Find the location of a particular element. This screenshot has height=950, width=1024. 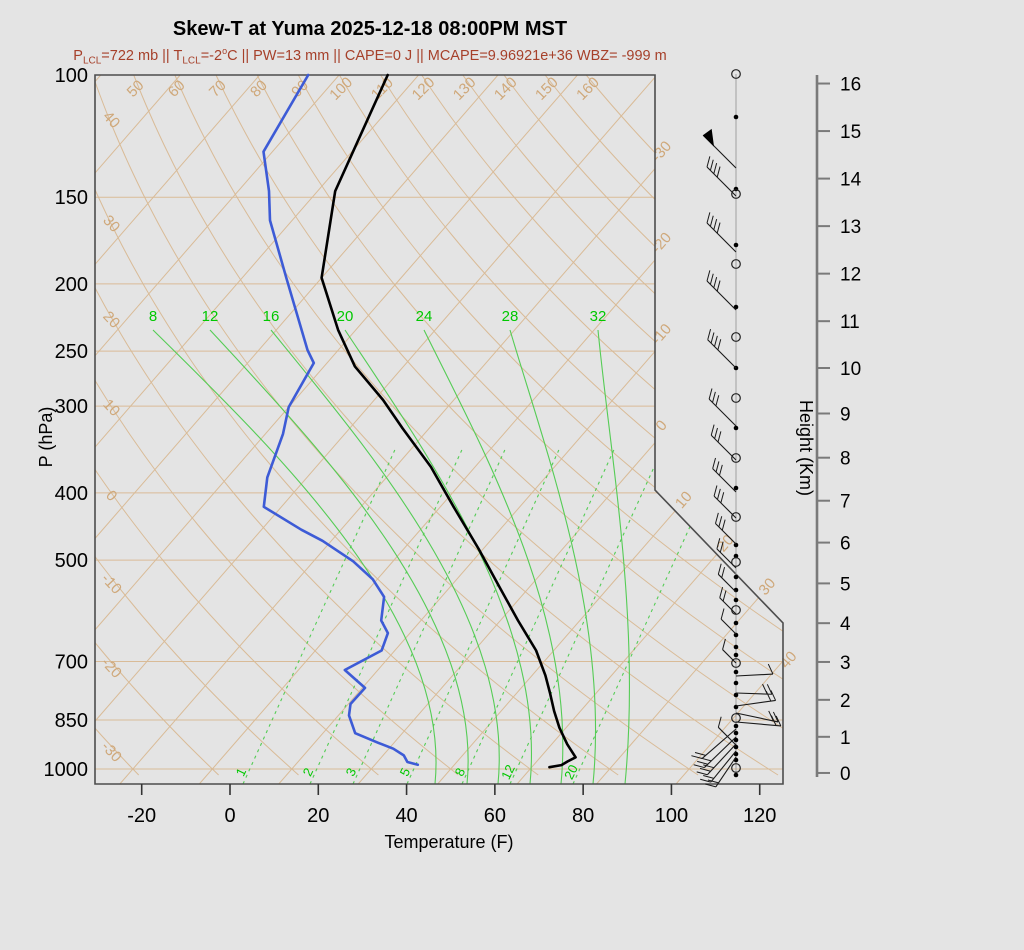

isotherm-label: -10 is located at coordinates (661, 335).